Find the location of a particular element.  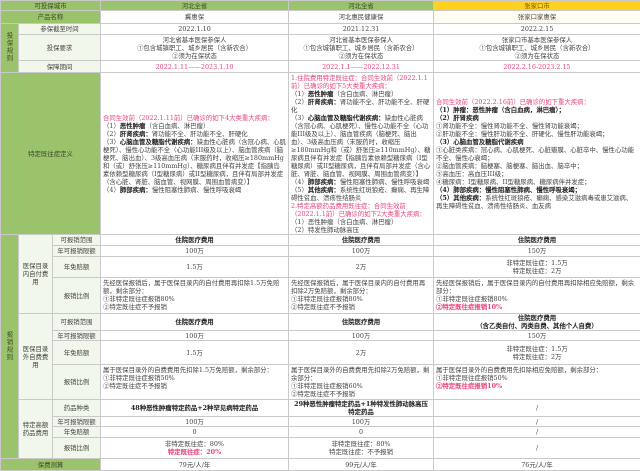

item-title: ①心脏类疾病：冠心病、心肌梗死、心脏瓣膜、心脏卒中、慢性心功能不全、慢性心衰竭； is located at coordinates (535, 154).